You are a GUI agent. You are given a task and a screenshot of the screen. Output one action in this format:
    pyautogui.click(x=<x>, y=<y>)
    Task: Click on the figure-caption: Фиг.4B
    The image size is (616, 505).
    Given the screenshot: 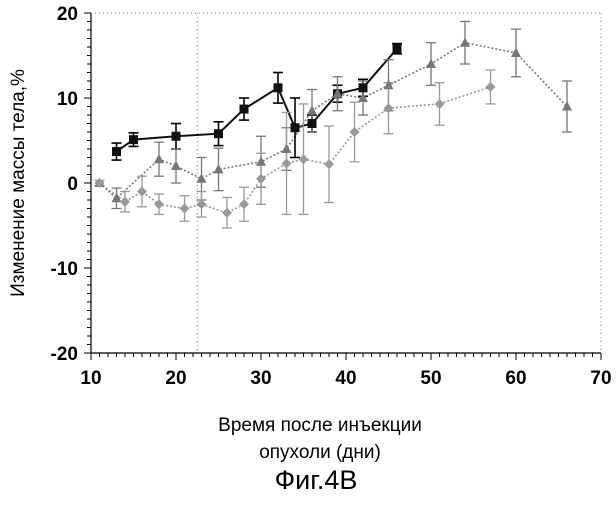 What is the action you would take?
    pyautogui.click(x=316, y=480)
    